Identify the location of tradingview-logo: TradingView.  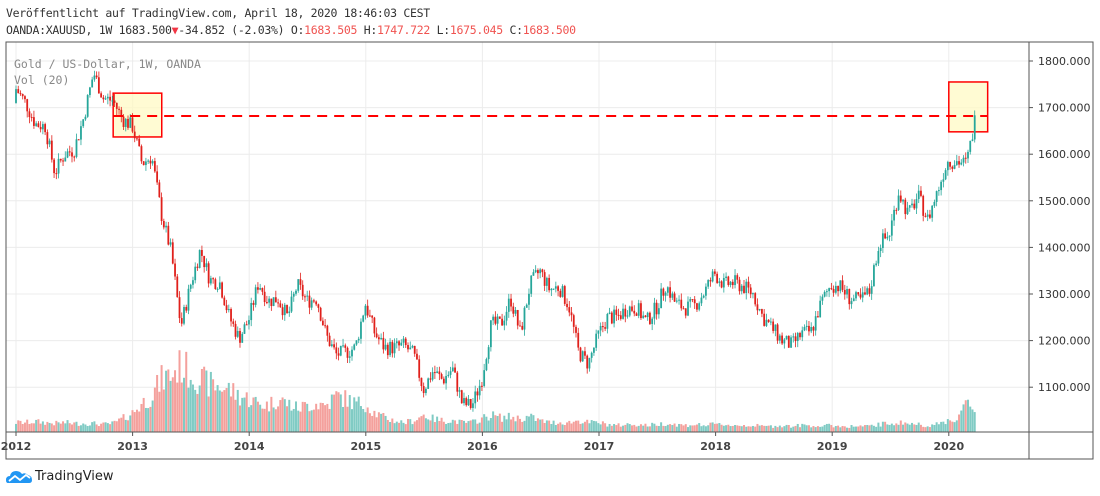
(60, 476).